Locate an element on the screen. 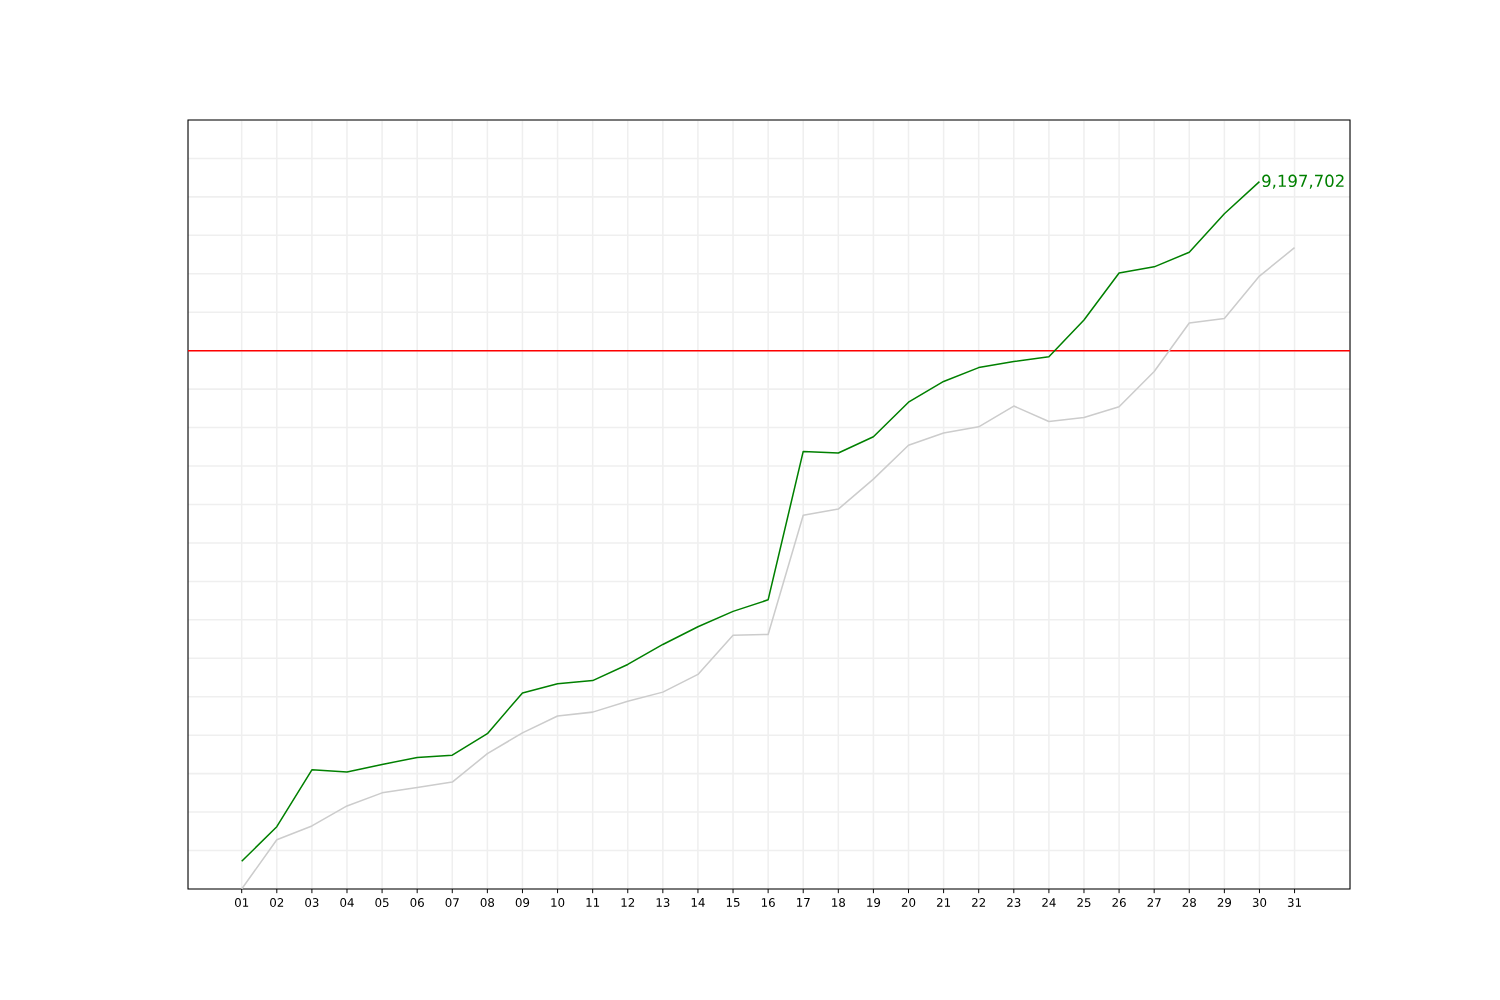 The width and height of the screenshot is (1500, 1000). x-tick-label: 13 is located at coordinates (663, 902).